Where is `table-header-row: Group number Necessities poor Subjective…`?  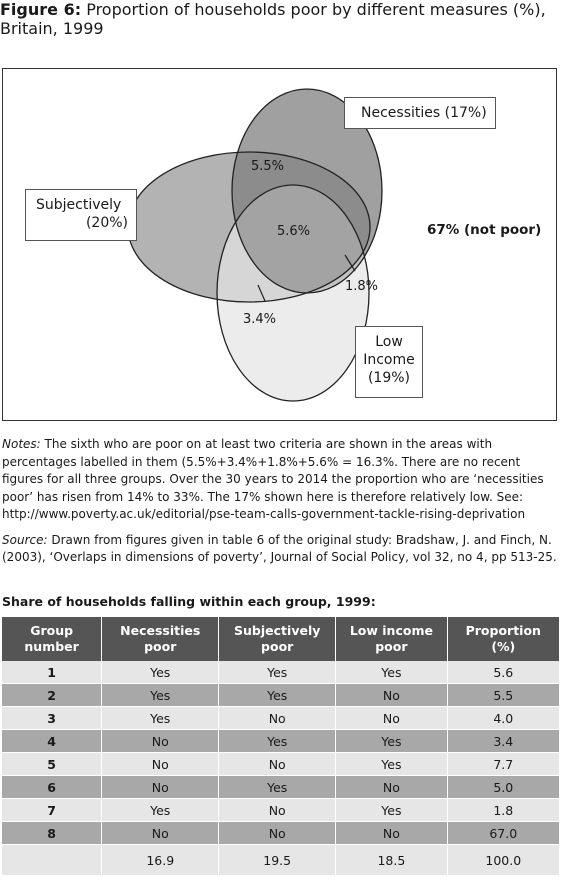
table-header-row: Group number Necessities poor Subjective… is located at coordinates (280, 639).